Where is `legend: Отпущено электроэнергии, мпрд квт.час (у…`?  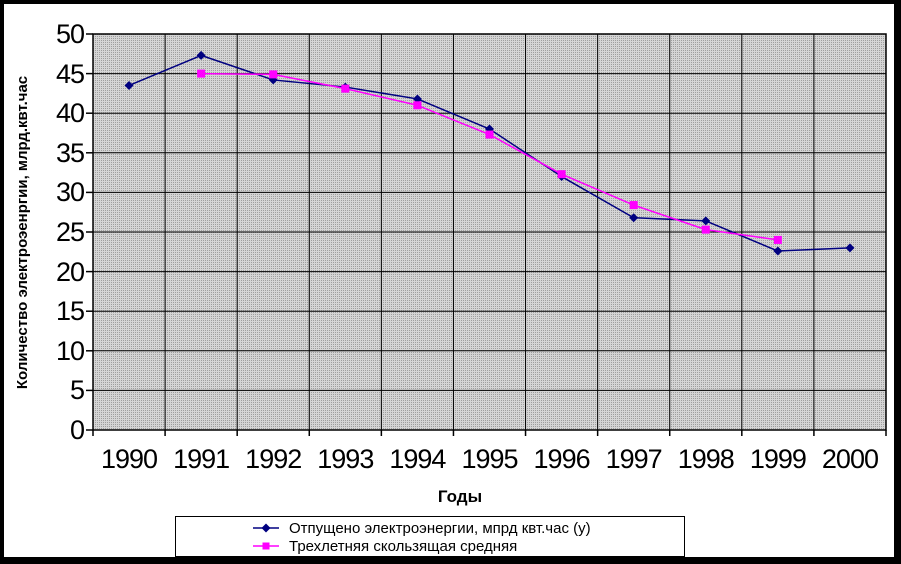 legend: Отпущено электроэнергии, мпрд квт.час (у… is located at coordinates (430, 536).